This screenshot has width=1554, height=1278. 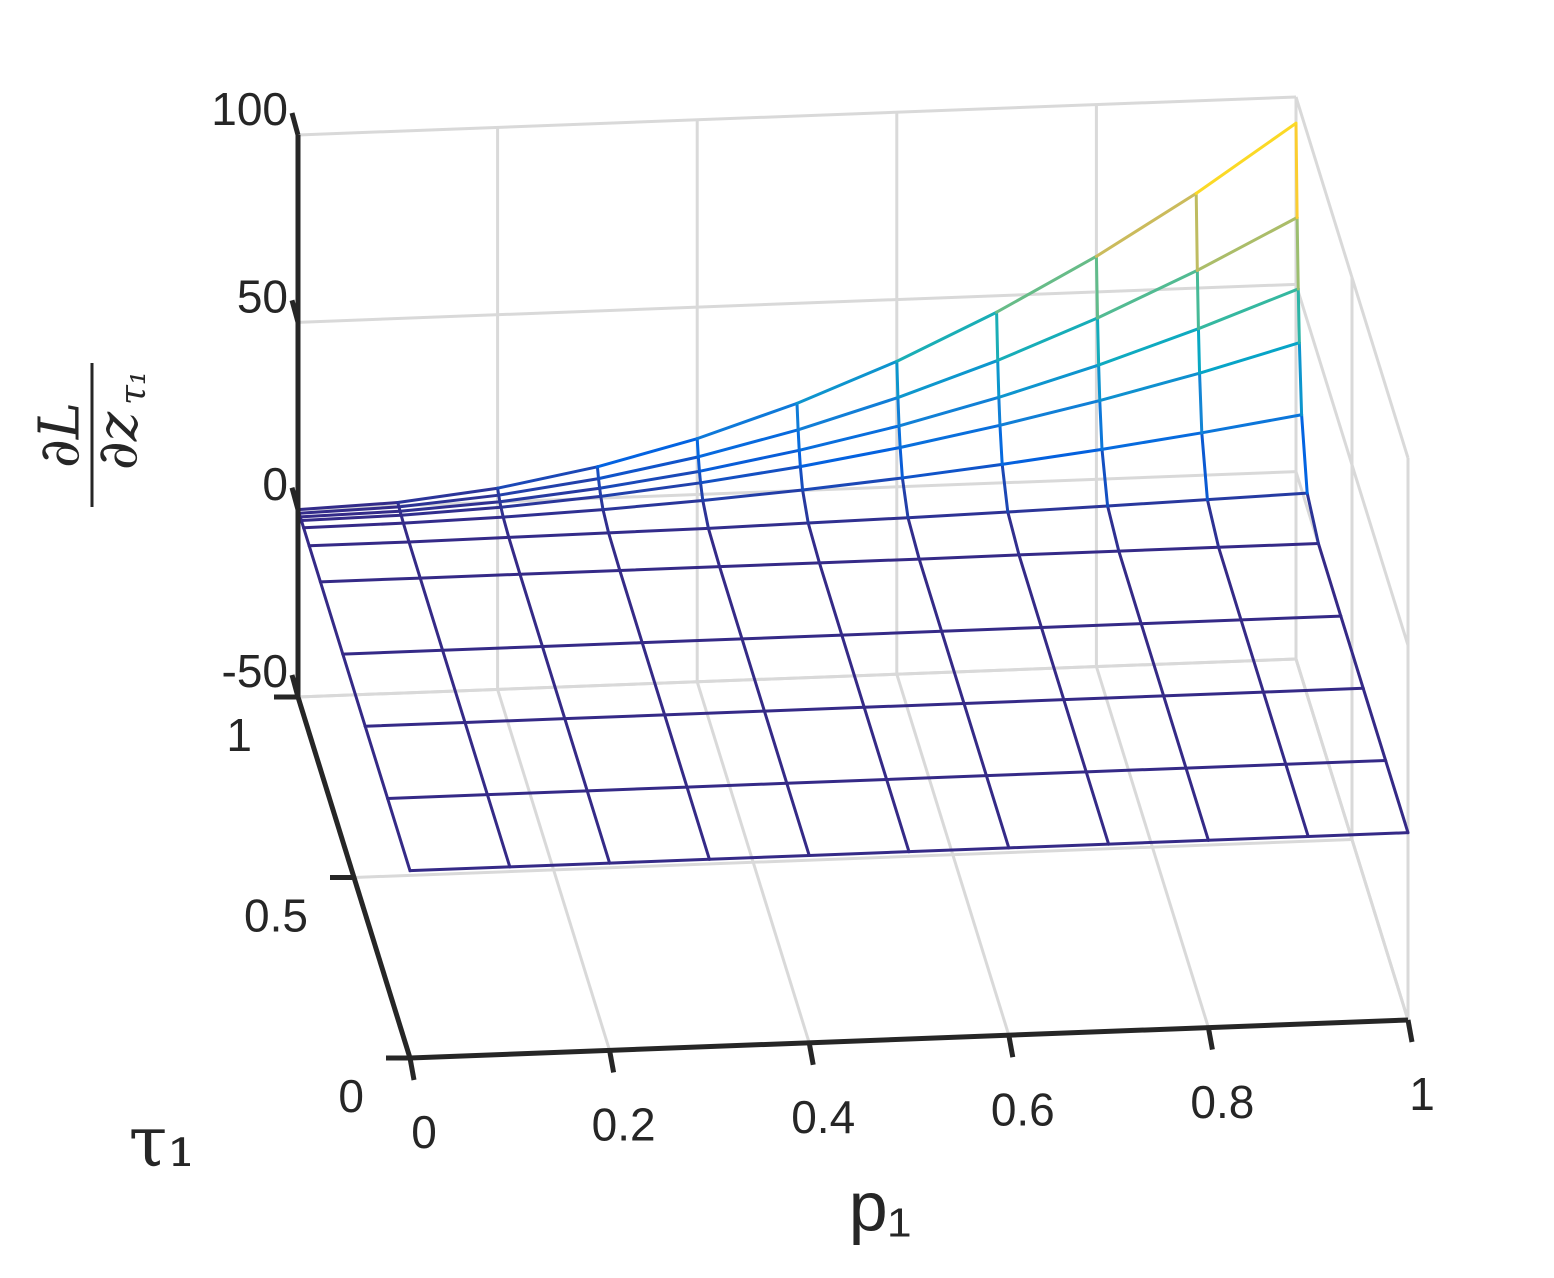 What do you see at coordinates (424, 1132) in the screenshot?
I see `x-tick-label: 0` at bounding box center [424, 1132].